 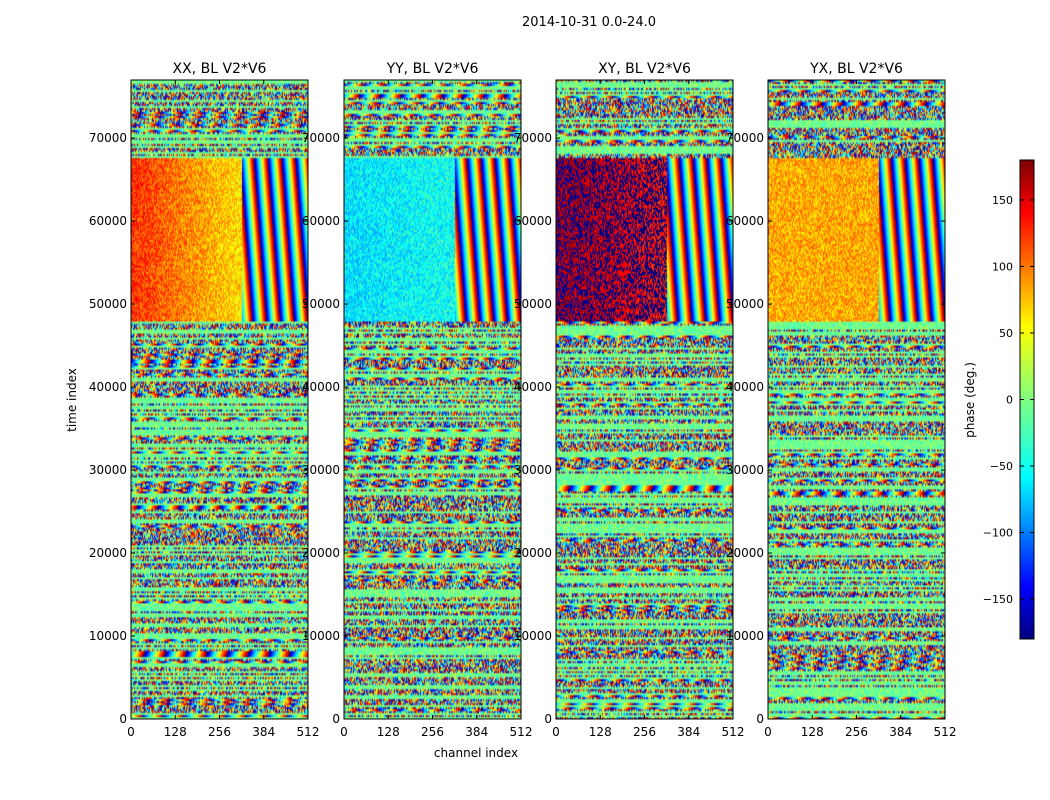 I want to click on panel-title: XX, BL V2*V6, so click(x=220, y=69).